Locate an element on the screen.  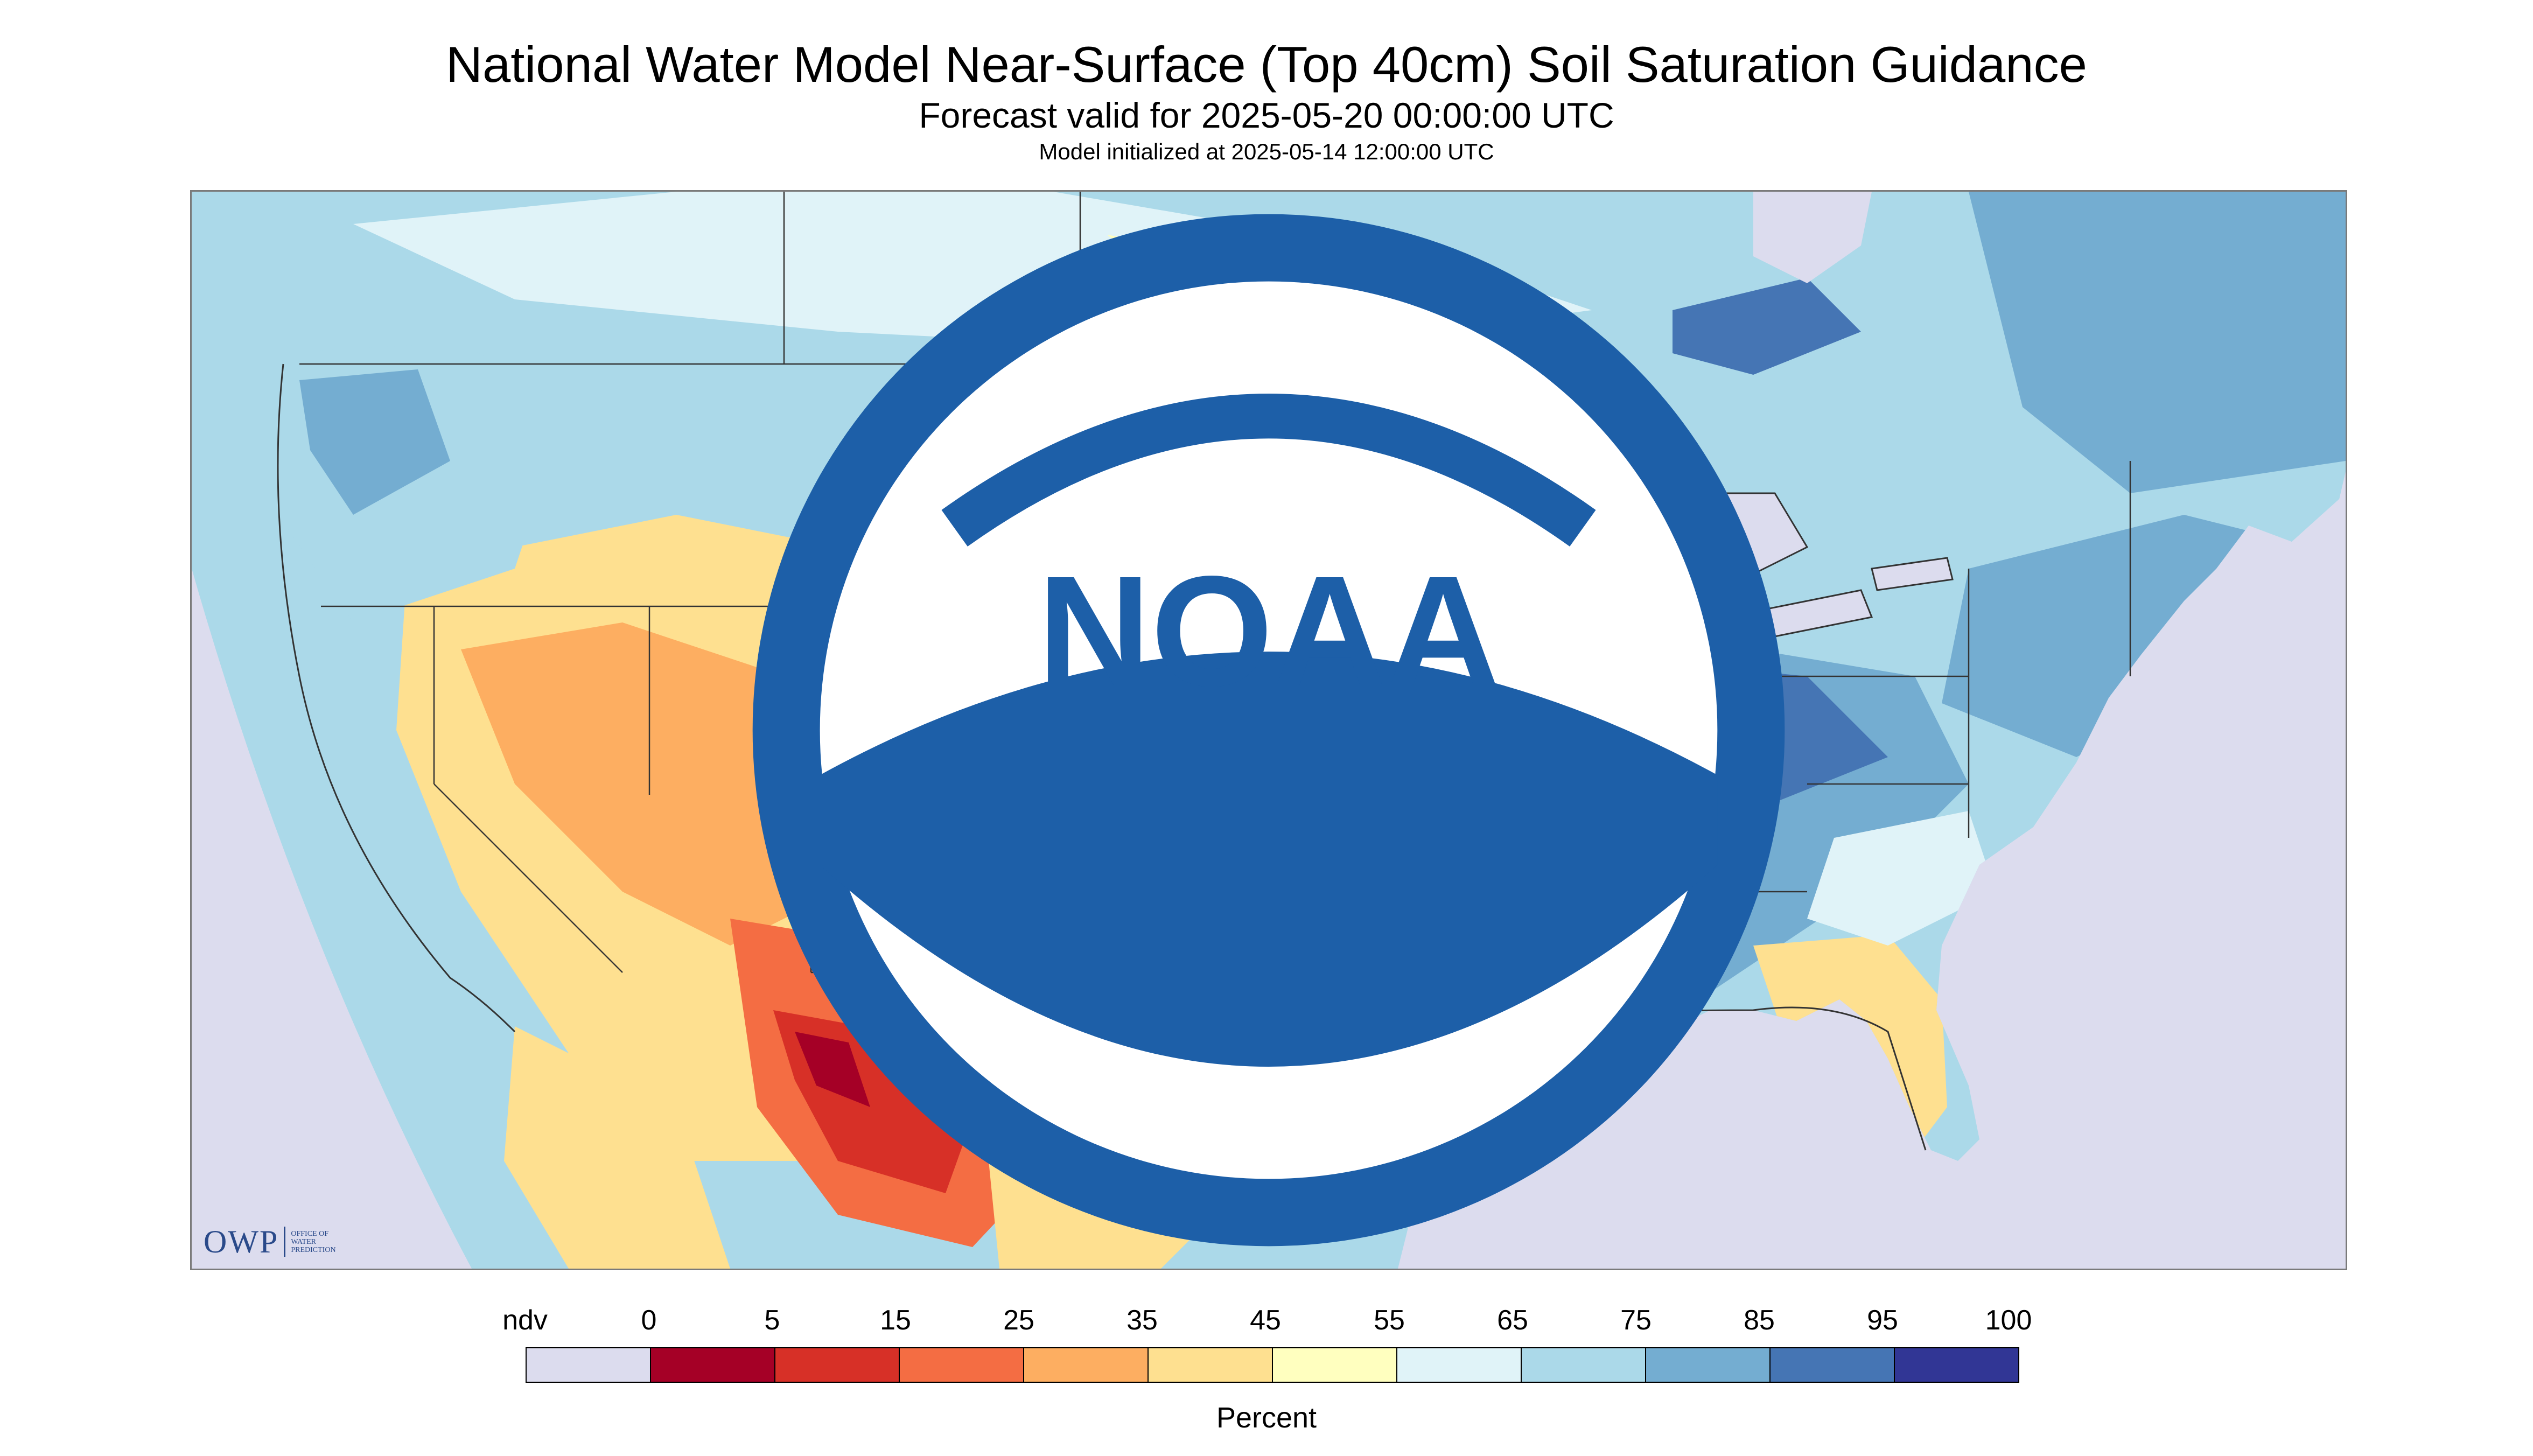
west-coastline is located at coordinates (396, 698).